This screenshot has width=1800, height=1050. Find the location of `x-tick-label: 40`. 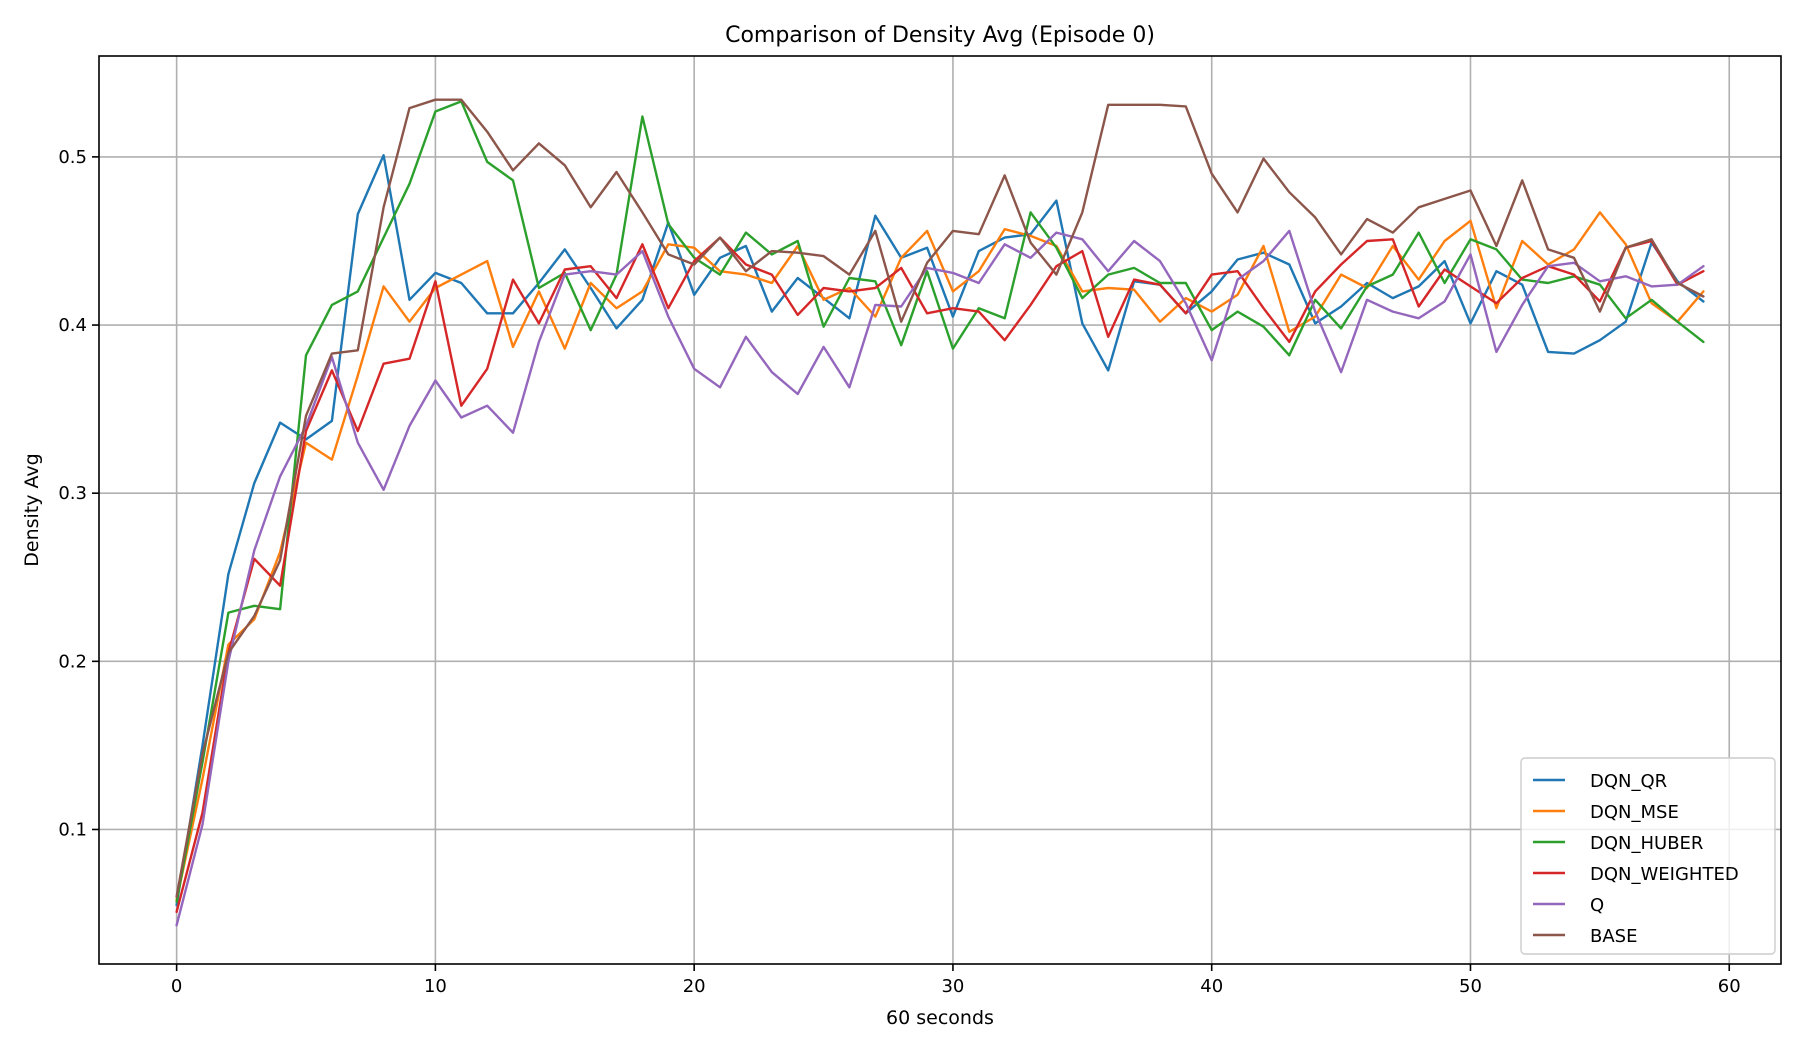

x-tick-label: 40 is located at coordinates (1211, 986).